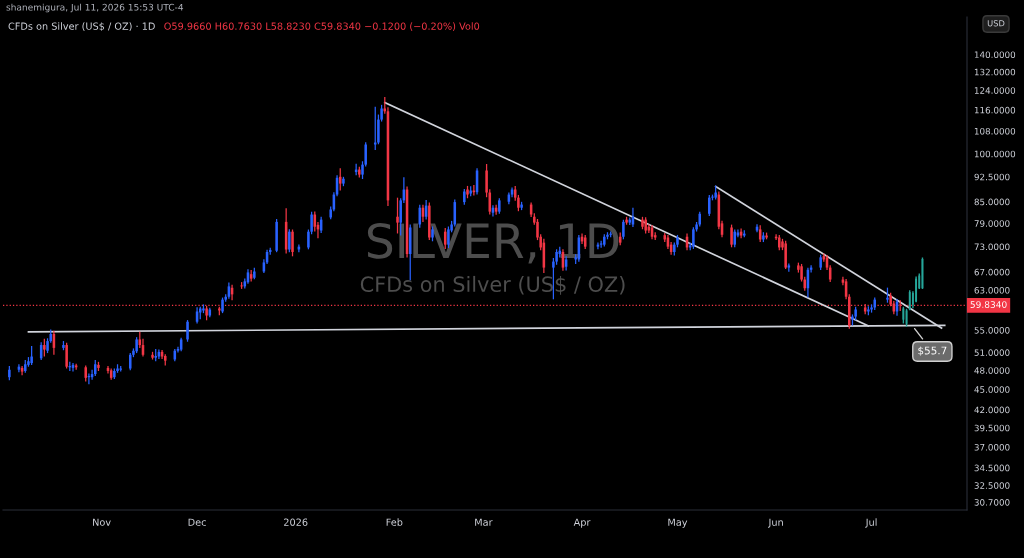  I want to click on y-tick-label: 73.0000, so click(992, 247).